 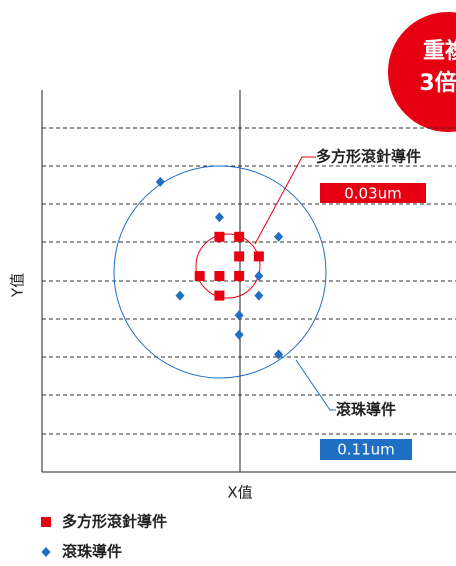 I want to click on badge, so click(x=422, y=72).